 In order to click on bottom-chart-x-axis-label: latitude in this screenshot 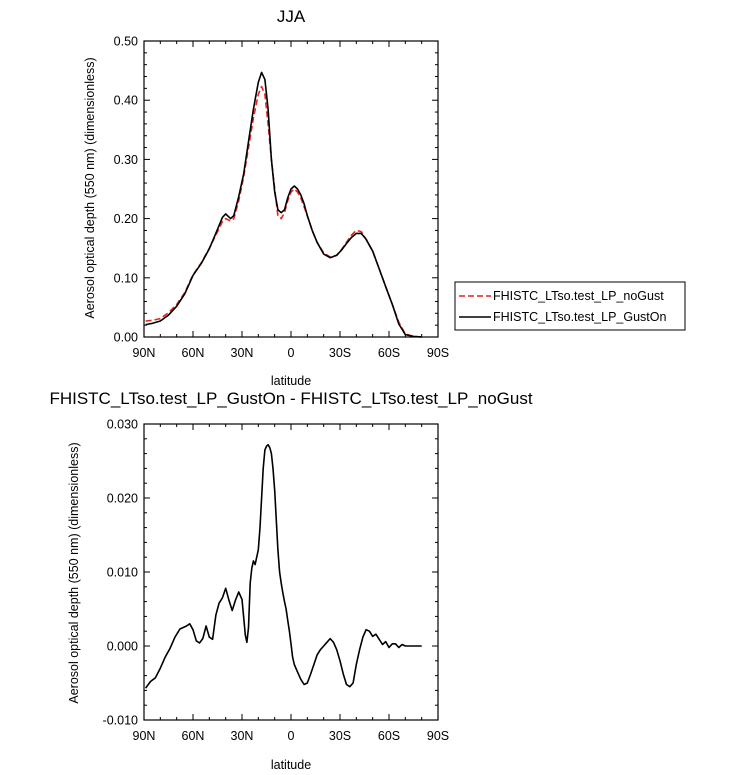, I will do `click(291, 765)`.